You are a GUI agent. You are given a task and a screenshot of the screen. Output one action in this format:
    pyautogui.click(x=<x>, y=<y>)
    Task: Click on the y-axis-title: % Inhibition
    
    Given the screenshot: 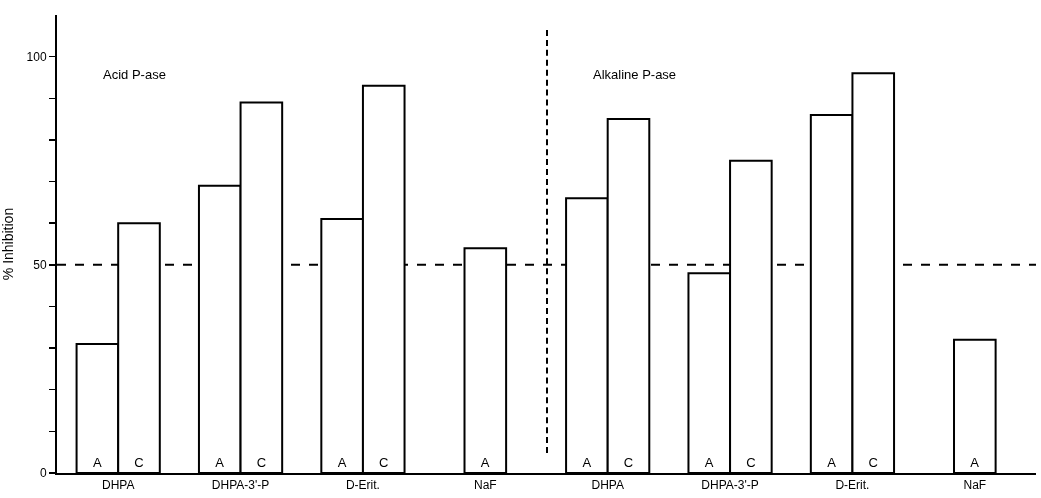 What is the action you would take?
    pyautogui.click(x=8, y=244)
    